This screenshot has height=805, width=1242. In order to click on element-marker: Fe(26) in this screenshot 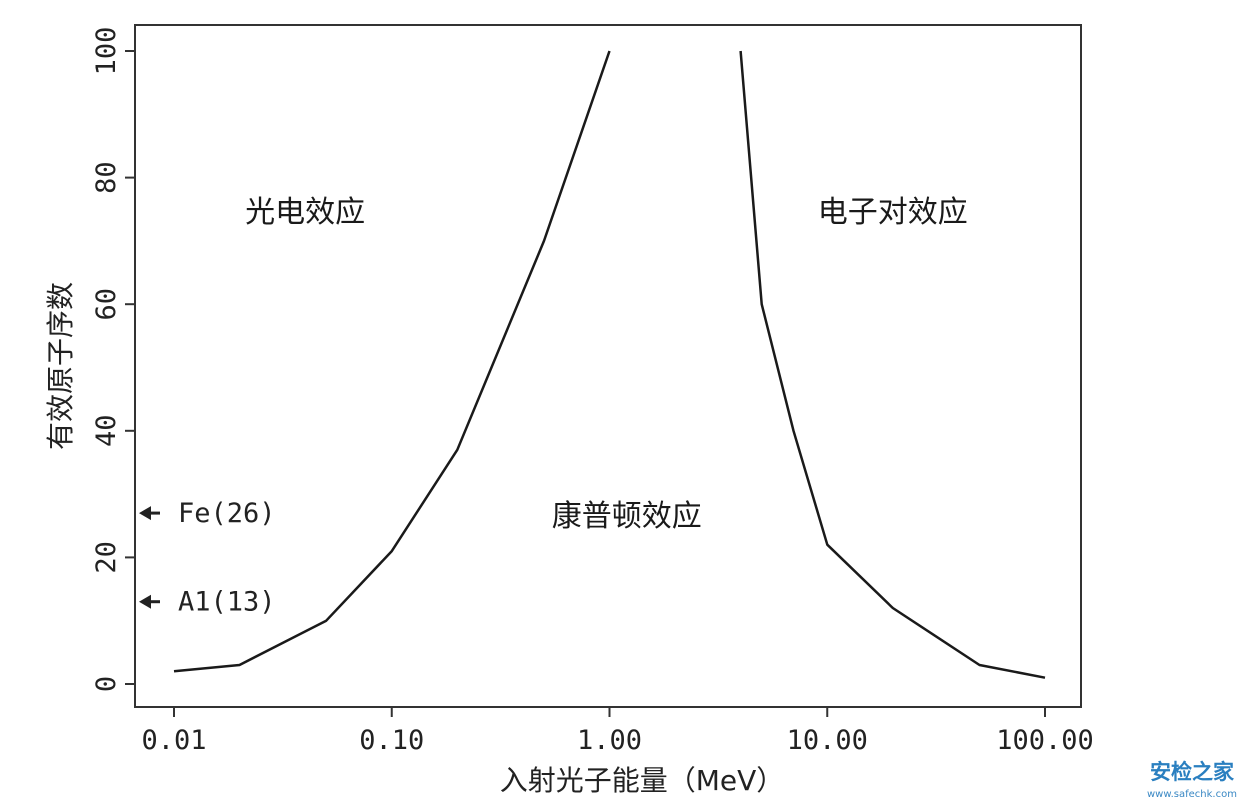, I will do `click(207, 513)`.